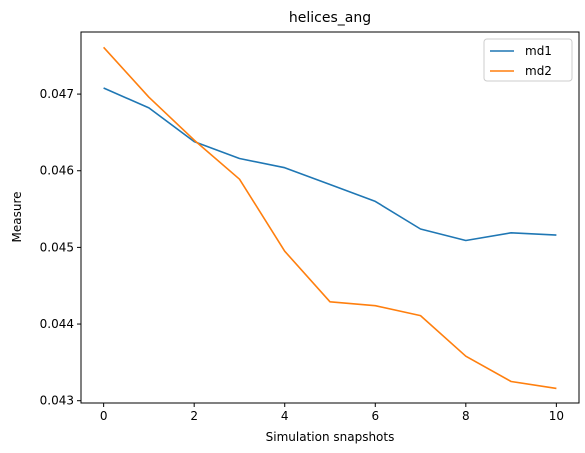  Describe the element at coordinates (194, 416) in the screenshot. I see `x-tick-label: 2` at that location.